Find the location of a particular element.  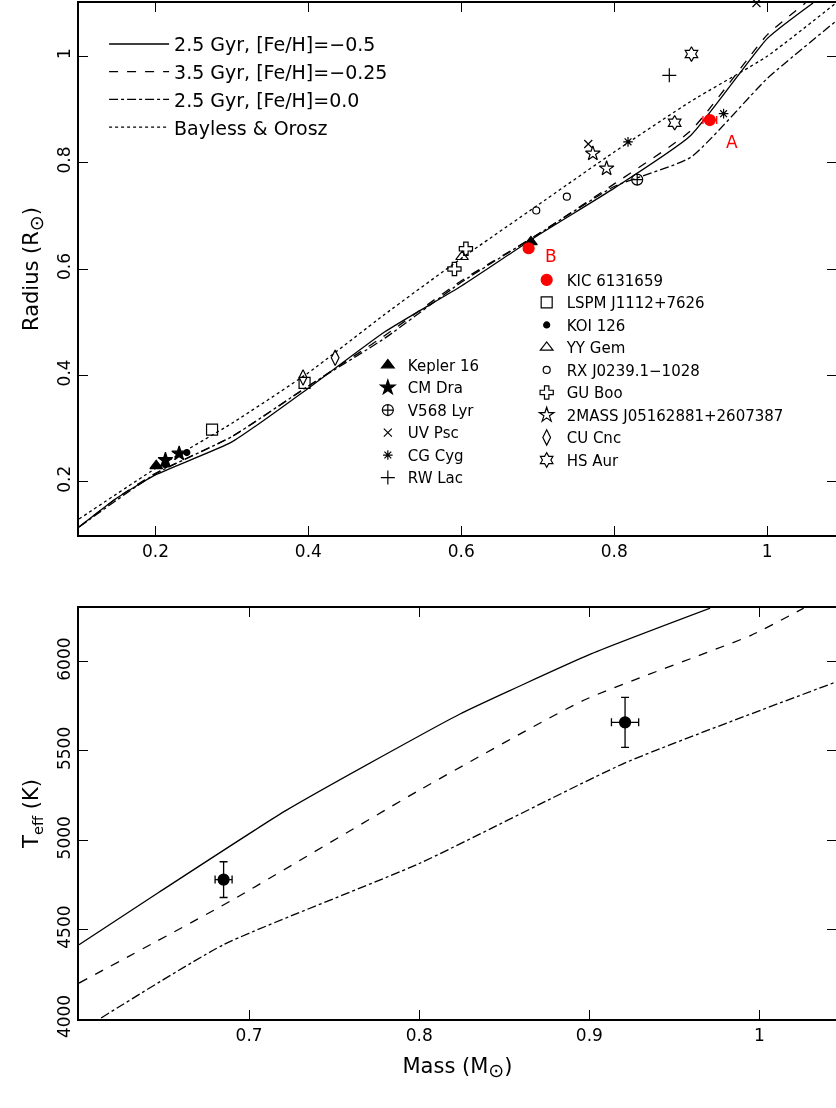

legend-label: CG Cyg is located at coordinates (435, 455).